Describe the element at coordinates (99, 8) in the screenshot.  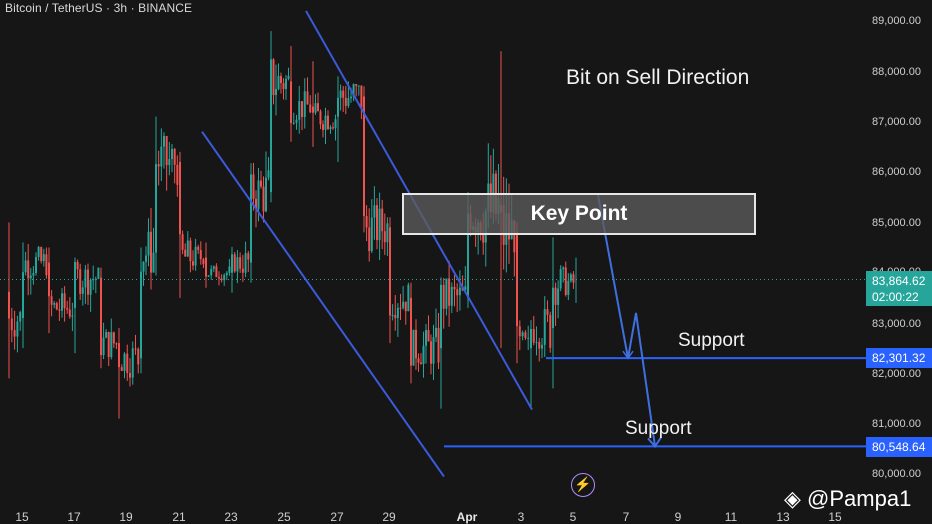
I see `symbol-title: Bitcoin / TetherUS · 3h · BINANCE` at that location.